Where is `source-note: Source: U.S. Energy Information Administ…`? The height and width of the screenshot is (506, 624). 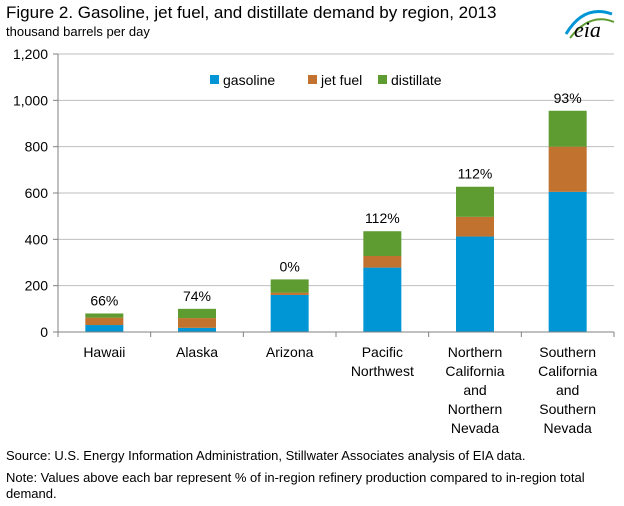
source-note: Source: U.S. Energy Information Administ… is located at coordinates (266, 455).